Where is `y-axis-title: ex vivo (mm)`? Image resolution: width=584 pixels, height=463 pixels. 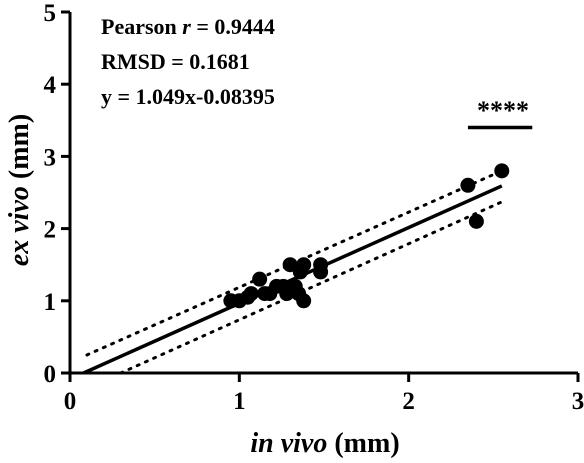 y-axis-title: ex vivo (mm) is located at coordinates (19, 190).